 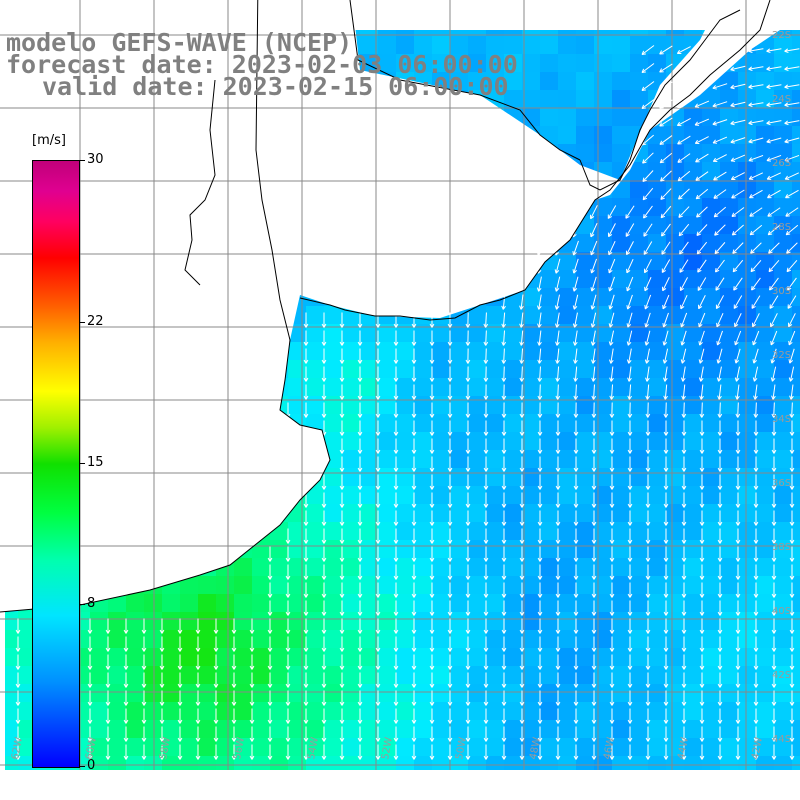 What do you see at coordinates (535, 748) in the screenshot?
I see `longitude-label: 48W` at bounding box center [535, 748].